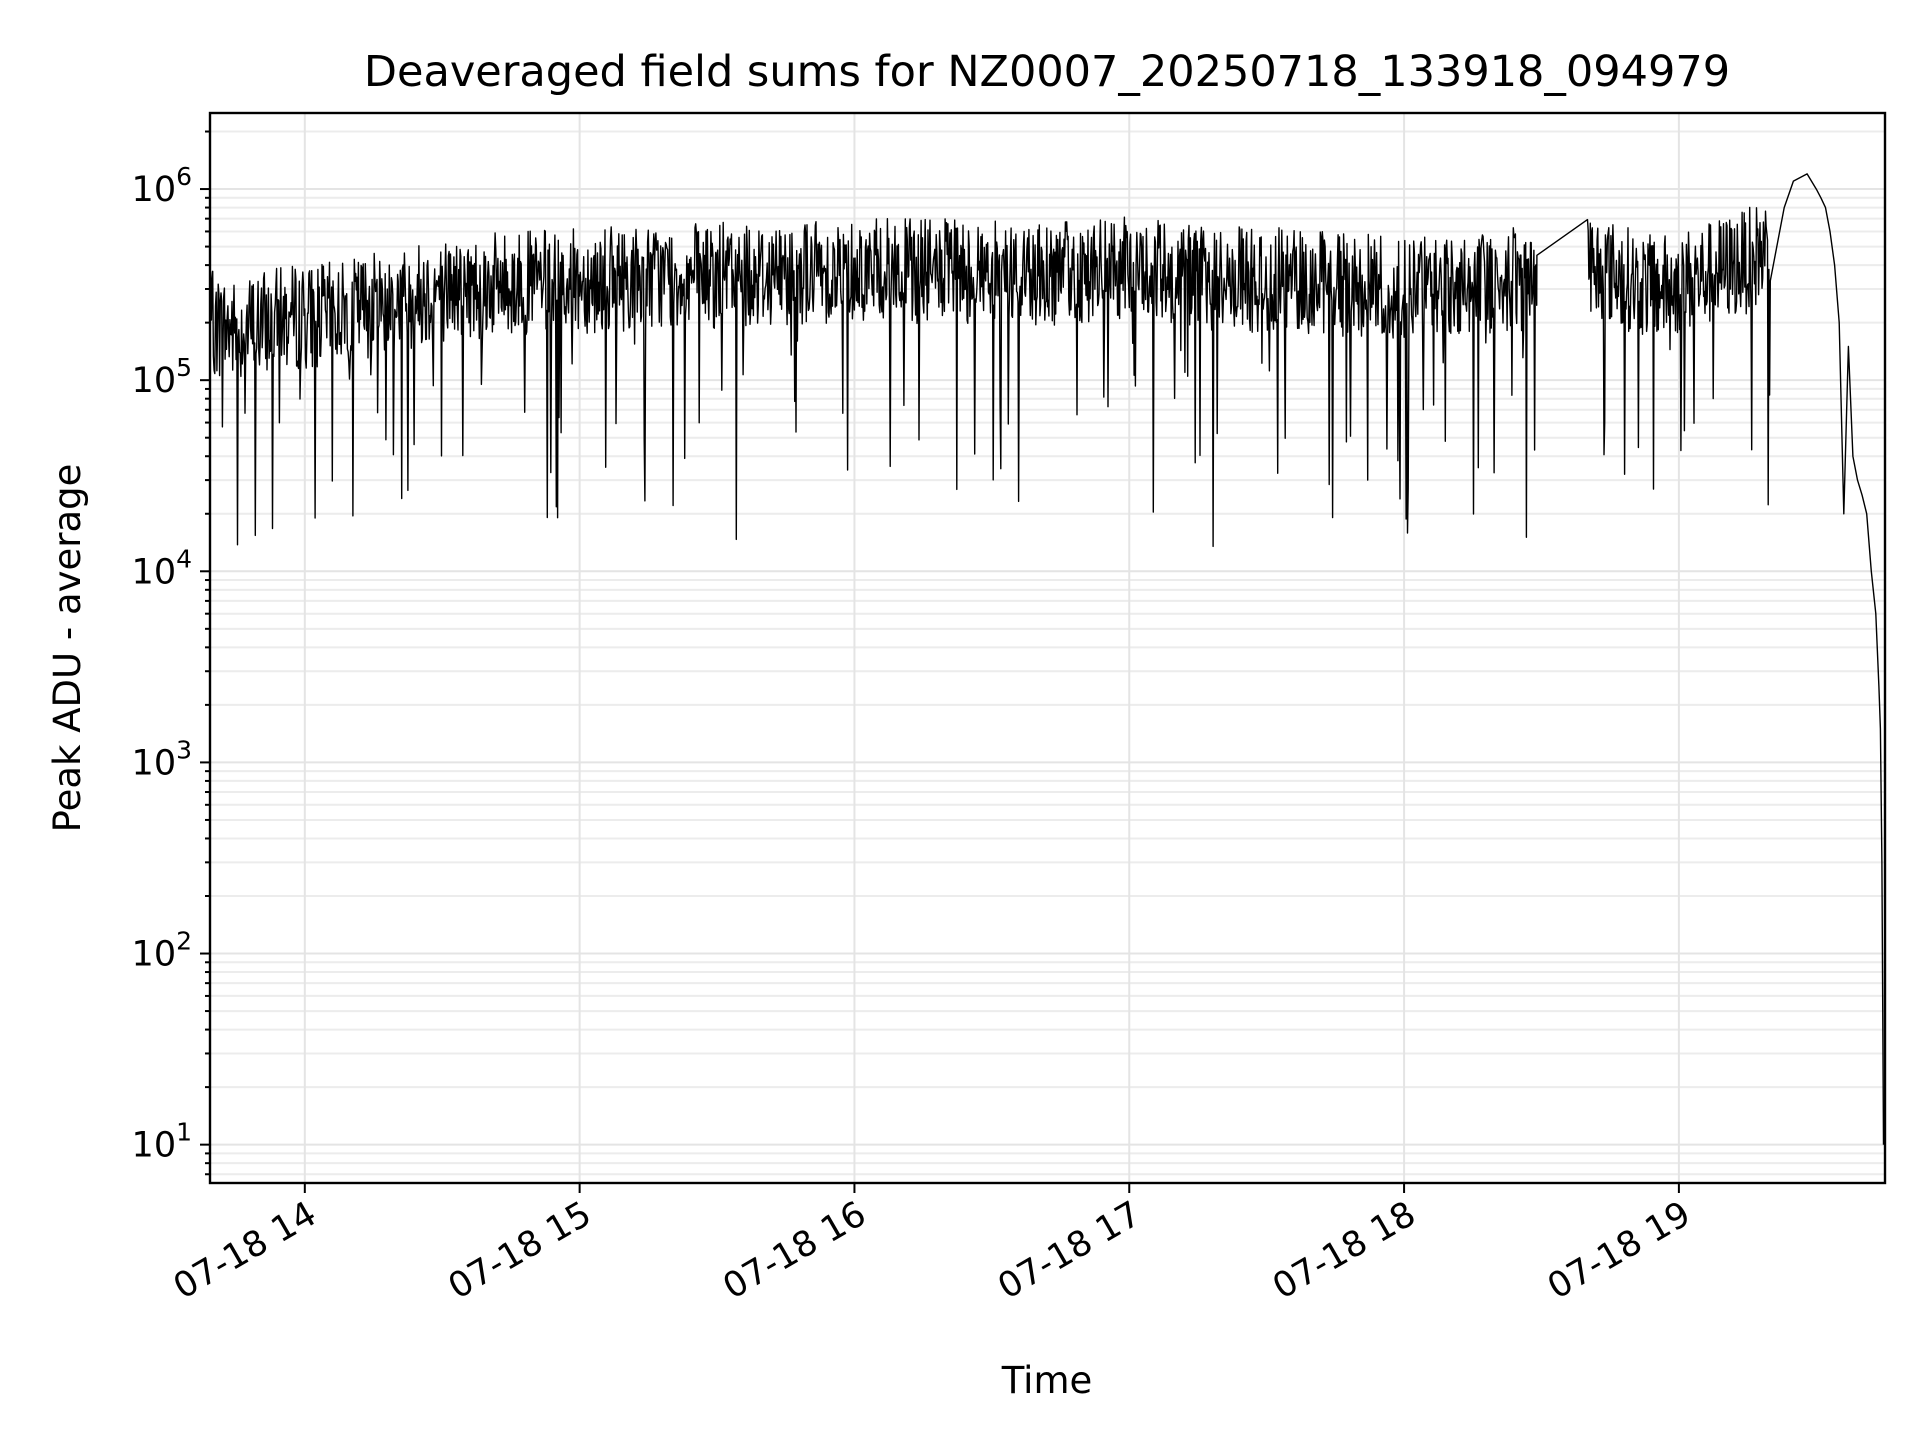 This screenshot has height=1440, width=1920. I want to click on y-tick-label-exponent: 6, so click(184, 176).